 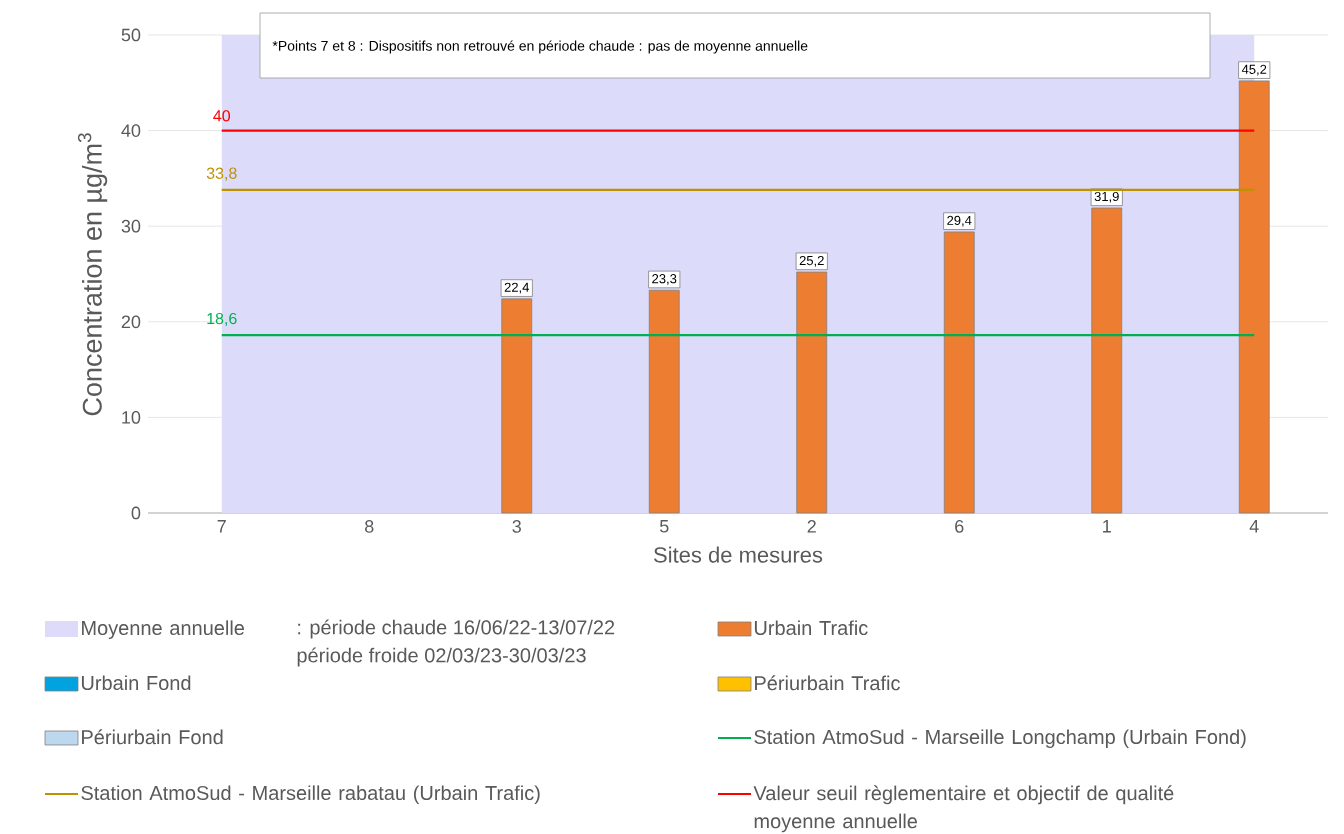 What do you see at coordinates (827, 683) in the screenshot?
I see `legend-label: Périurbain Trafic` at bounding box center [827, 683].